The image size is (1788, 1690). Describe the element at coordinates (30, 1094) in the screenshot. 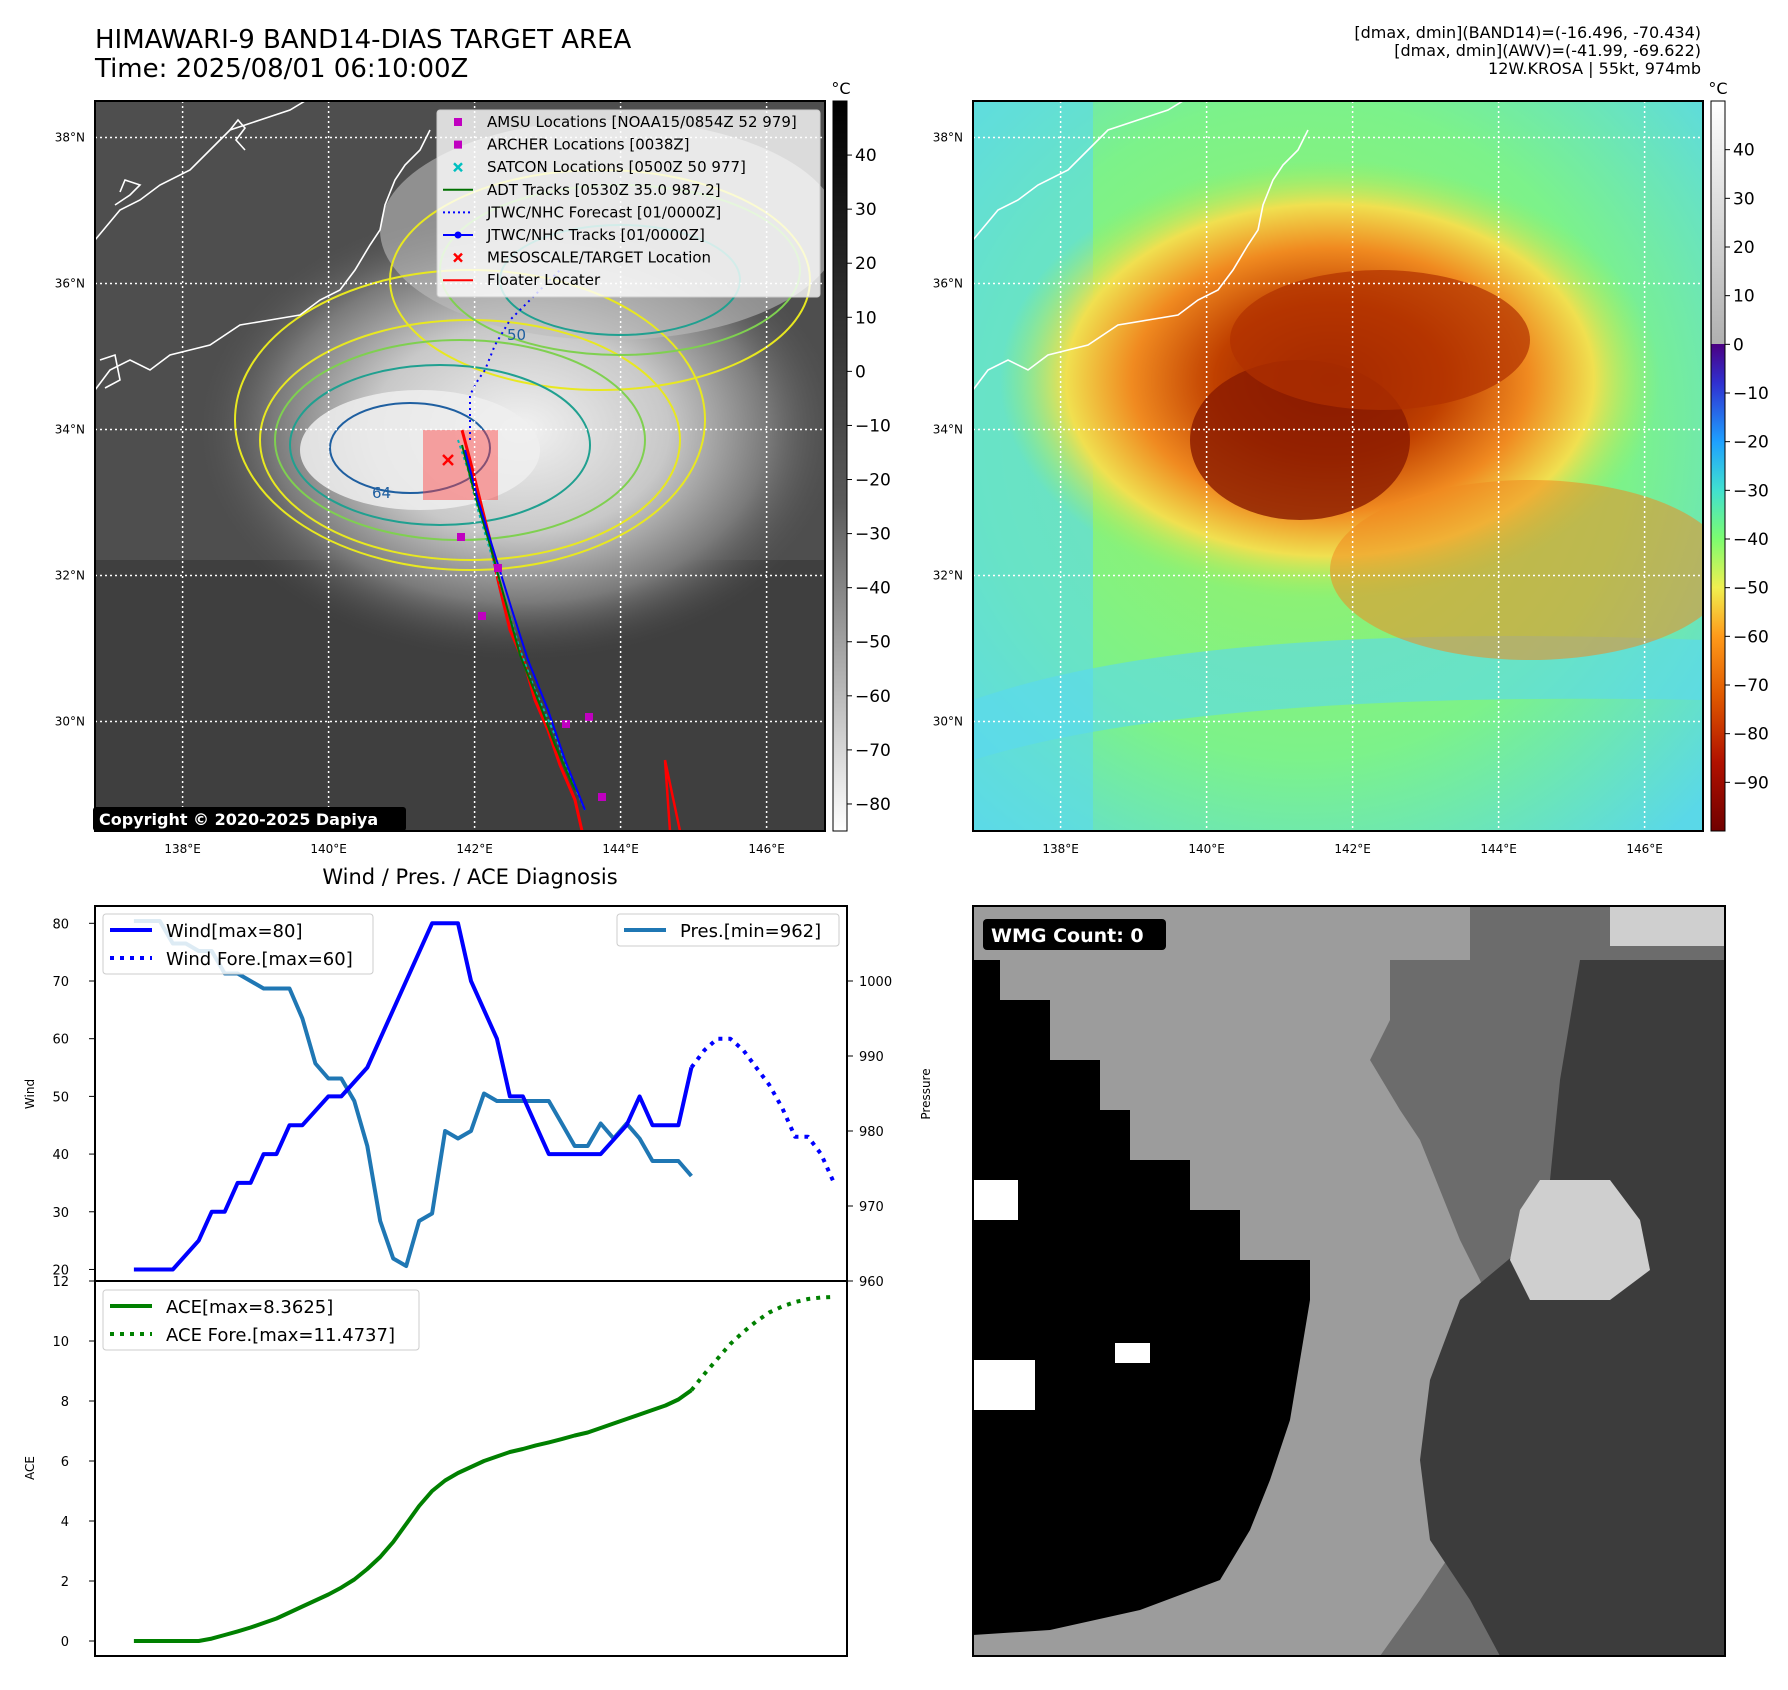

I see `wind-axis-label: Wind` at that location.